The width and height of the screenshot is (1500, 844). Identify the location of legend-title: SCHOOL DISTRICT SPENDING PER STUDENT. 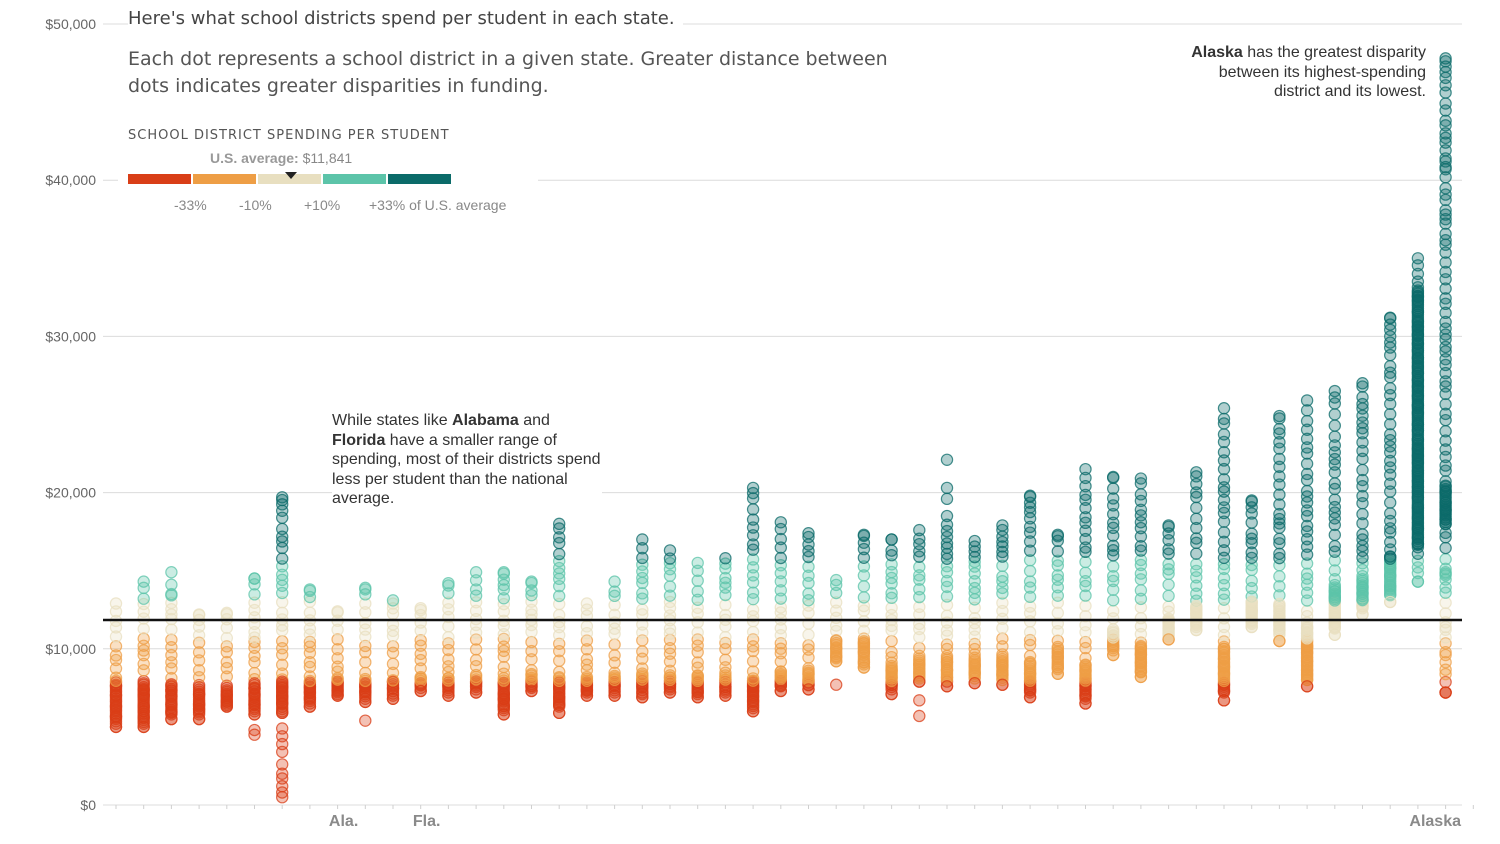
(289, 135).